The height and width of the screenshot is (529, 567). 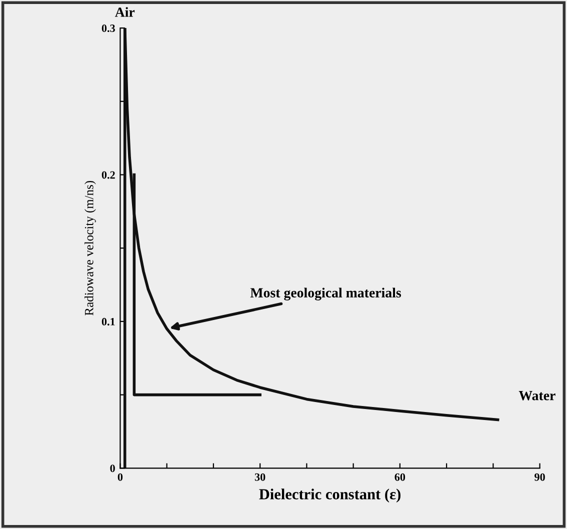 I want to click on y-tick-label: 0, so click(x=112, y=468).